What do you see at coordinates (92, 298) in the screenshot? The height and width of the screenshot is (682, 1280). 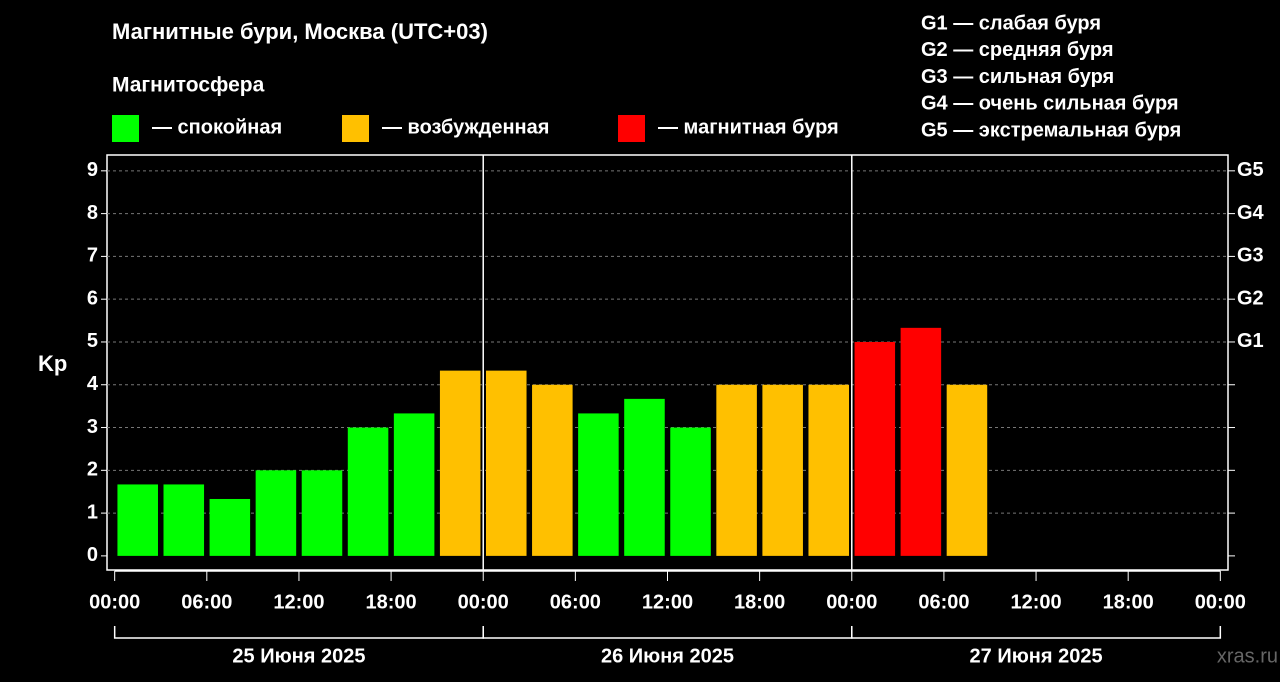 I see `y-tick-label: 6` at bounding box center [92, 298].